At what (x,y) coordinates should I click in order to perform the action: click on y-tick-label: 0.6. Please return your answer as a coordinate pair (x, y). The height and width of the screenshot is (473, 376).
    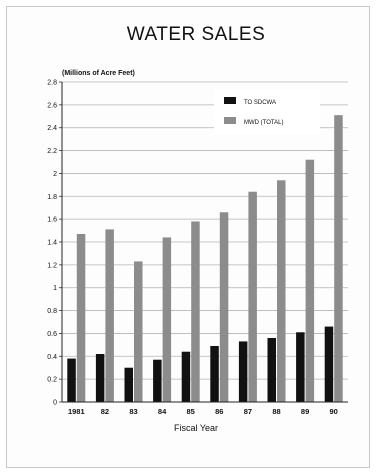
    Looking at the image, I should click on (52, 334).